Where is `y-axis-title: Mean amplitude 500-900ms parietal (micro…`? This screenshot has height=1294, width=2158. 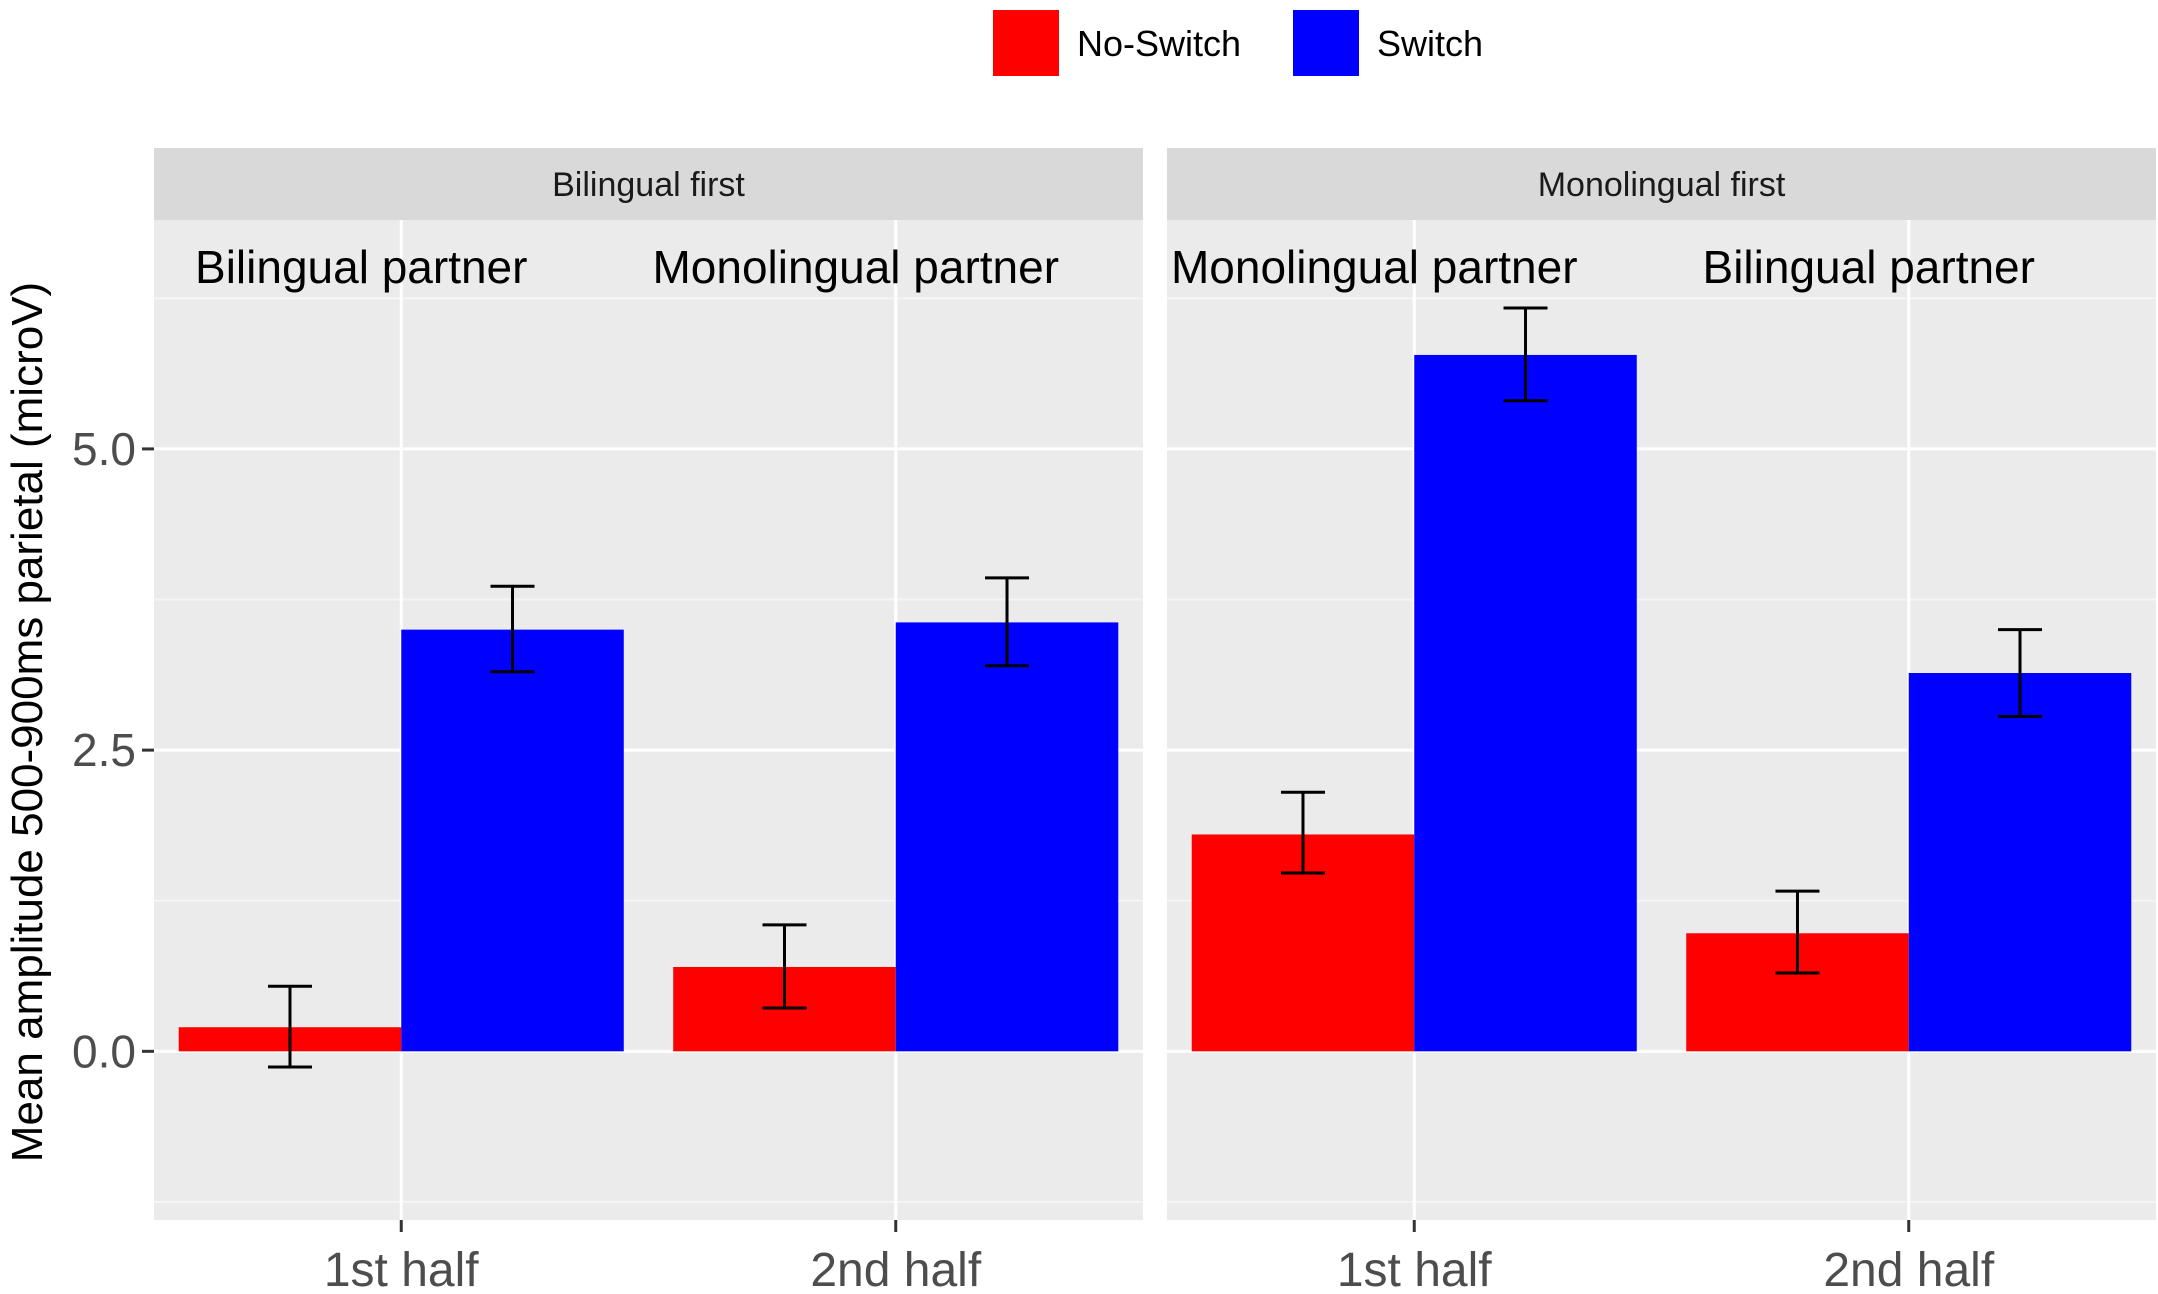 y-axis-title: Mean amplitude 500-900ms parietal (micro… is located at coordinates (27, 722).